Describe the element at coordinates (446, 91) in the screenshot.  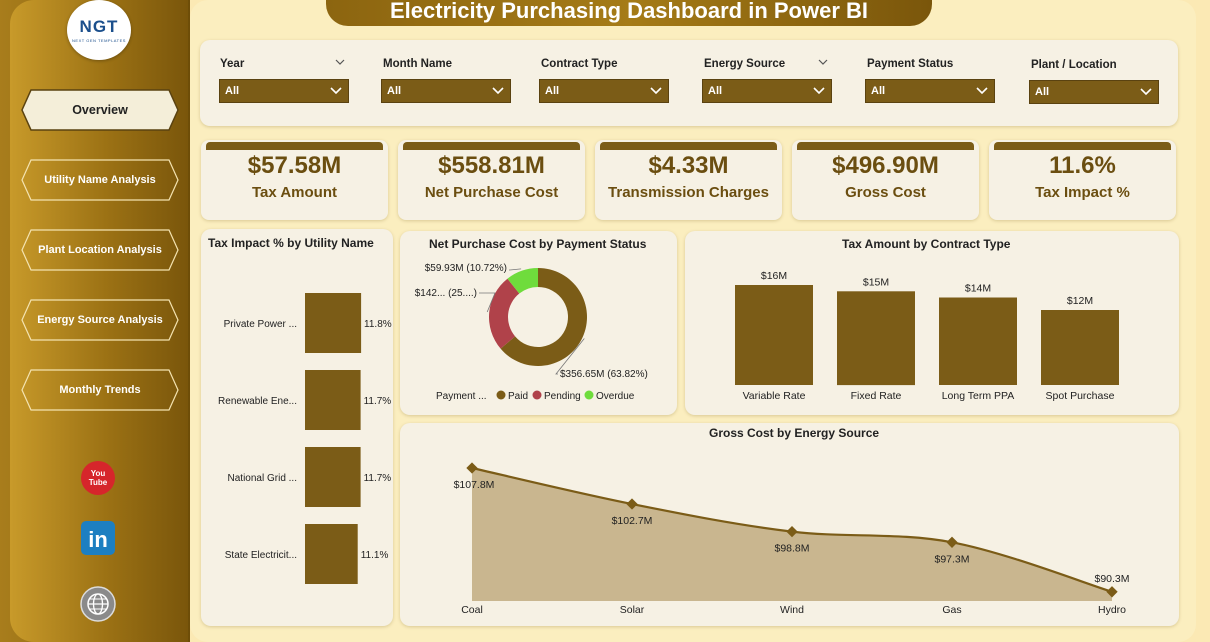
I see `month-slicer-dropdown: All` at that location.